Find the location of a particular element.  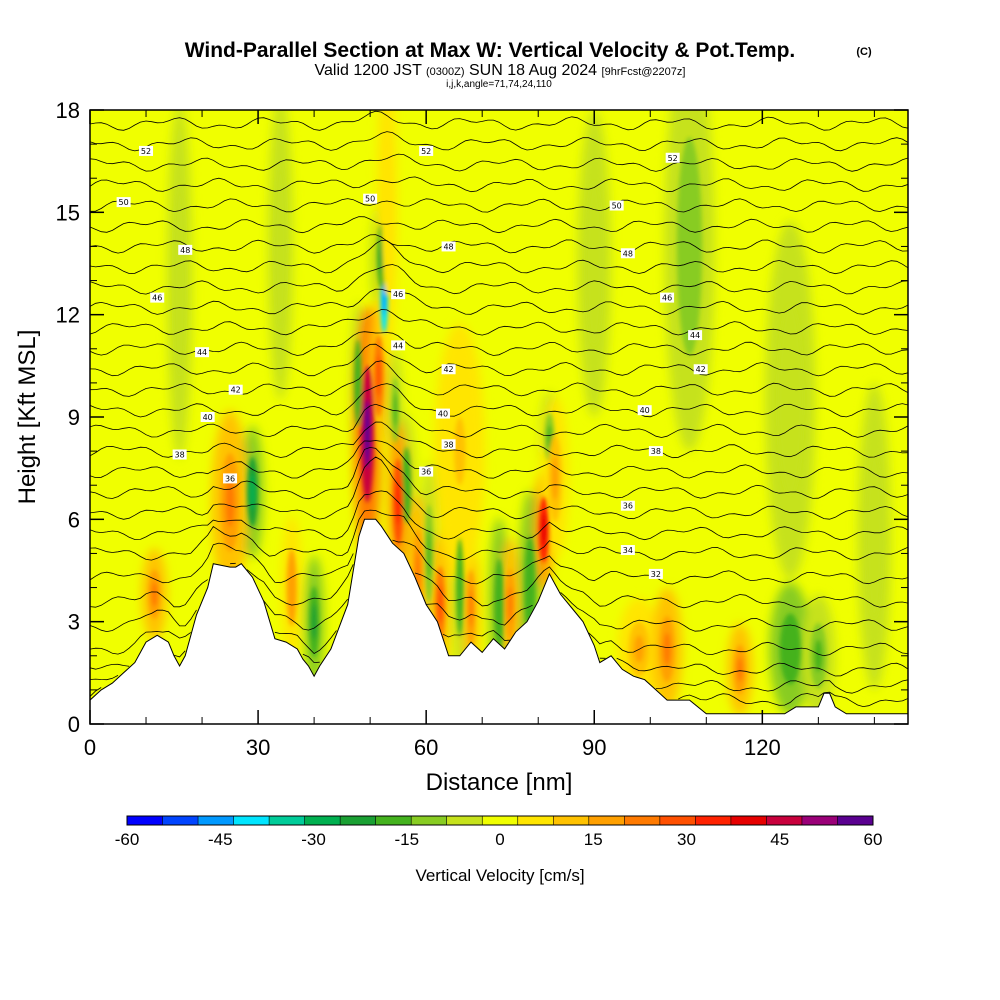

theta-label-text: 36 is located at coordinates (426, 472).